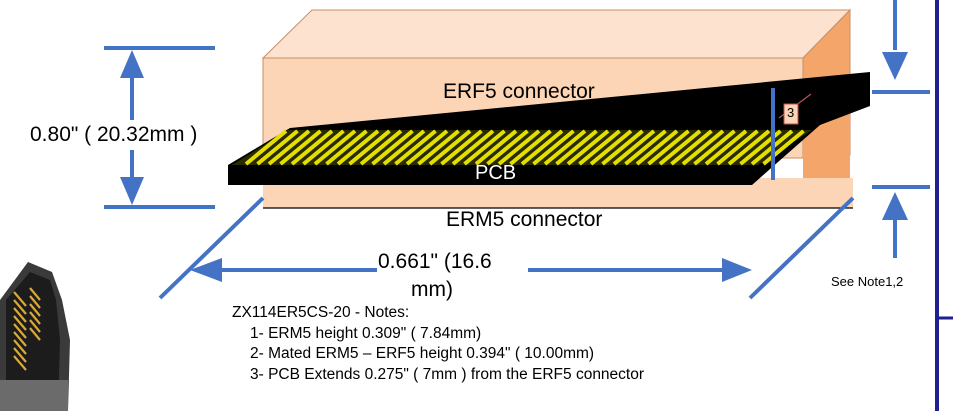 This screenshot has height=416, width=953. I want to click on width-dimension-line1: 0.661" (16.6, so click(435, 261).